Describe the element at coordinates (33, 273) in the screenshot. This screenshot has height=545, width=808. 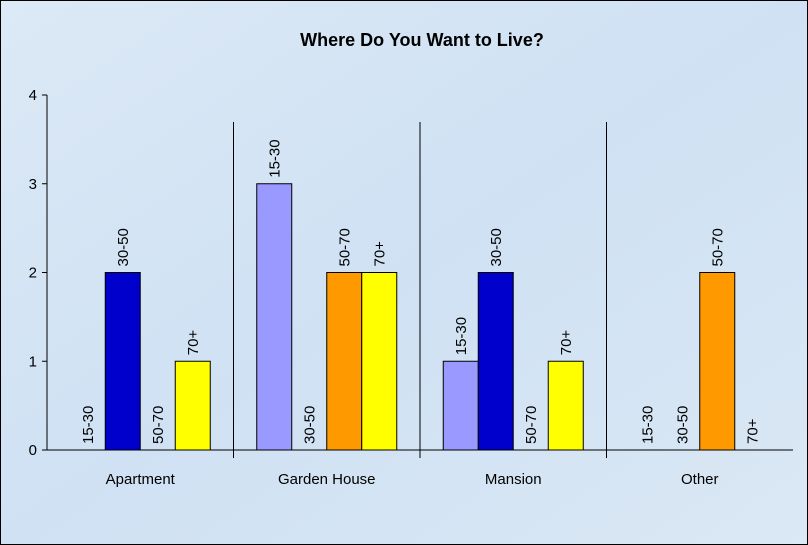
I see `y-tick-label: 2` at that location.